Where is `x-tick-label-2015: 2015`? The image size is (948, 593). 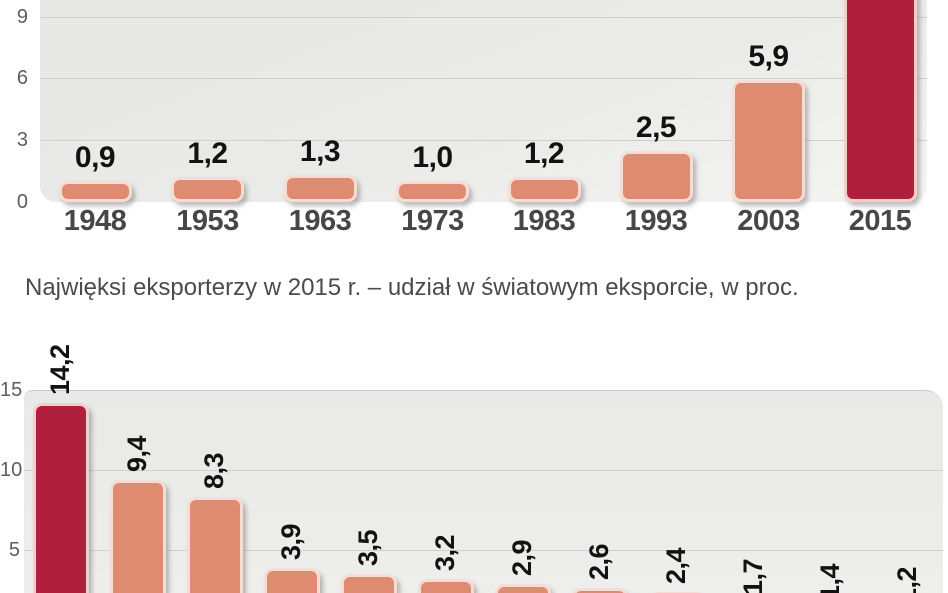
x-tick-label-2015: 2015 is located at coordinates (880, 221).